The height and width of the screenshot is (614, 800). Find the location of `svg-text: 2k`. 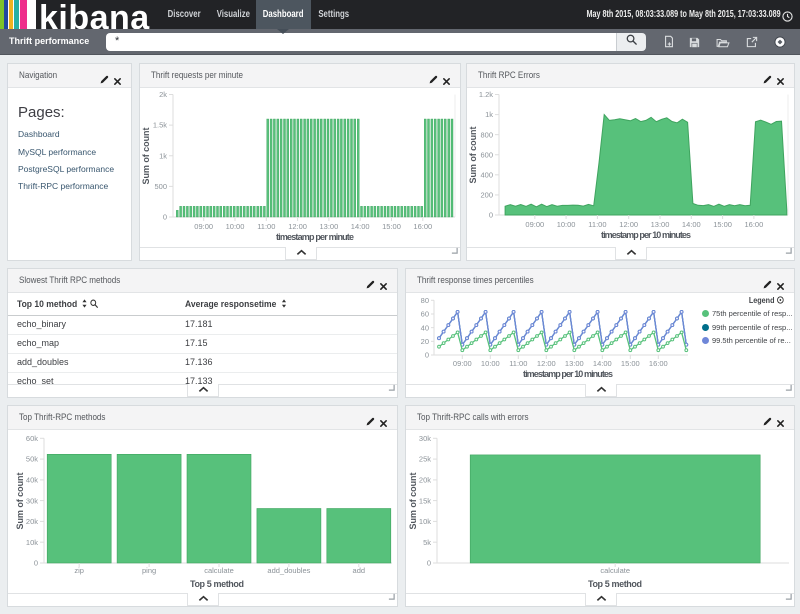

svg-text: 2k is located at coordinates (163, 94).